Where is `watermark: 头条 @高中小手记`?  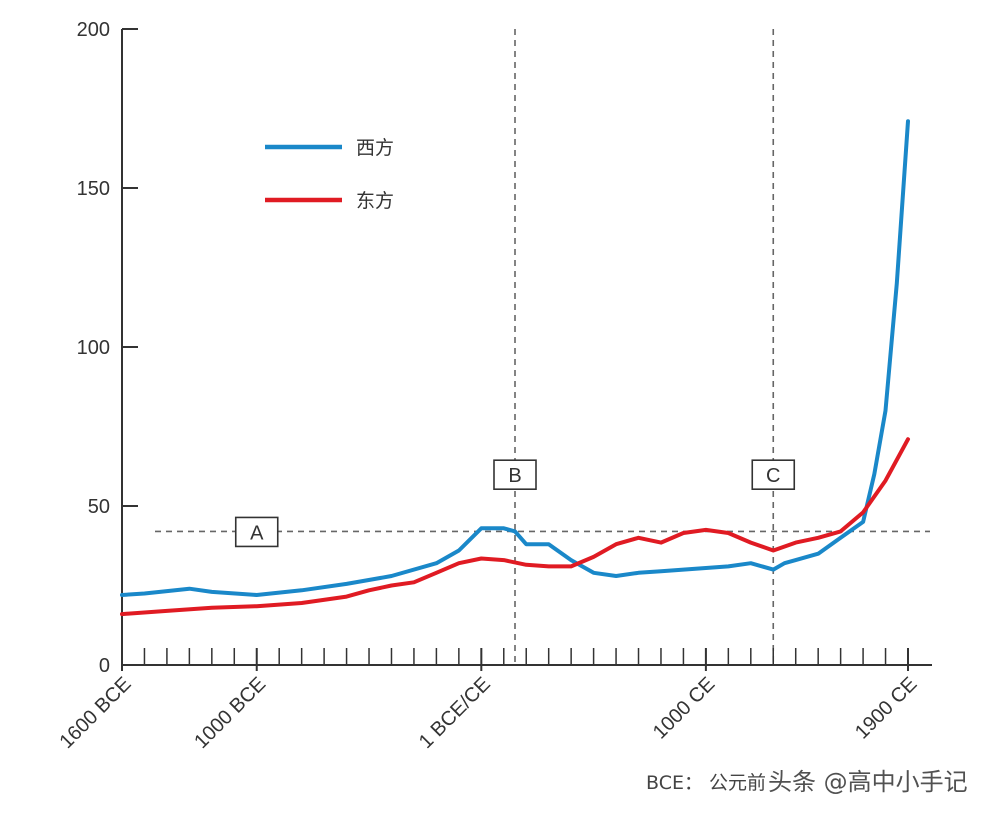 watermark: 头条 @高中小手记 is located at coordinates (868, 782).